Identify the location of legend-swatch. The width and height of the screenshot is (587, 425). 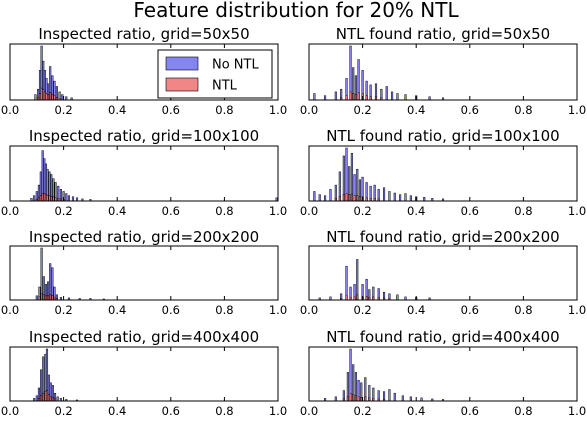
(182, 84).